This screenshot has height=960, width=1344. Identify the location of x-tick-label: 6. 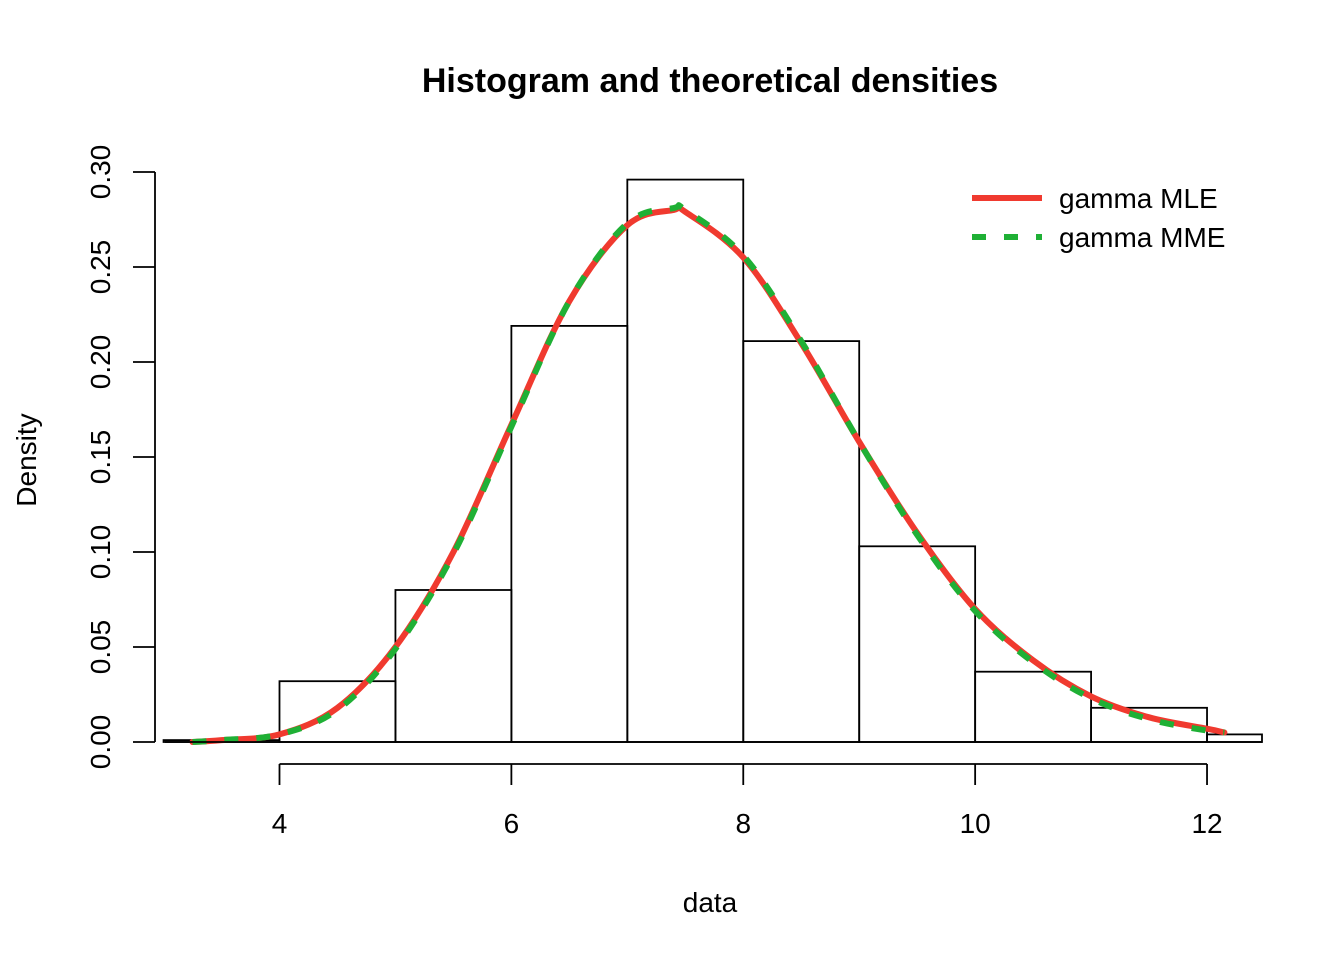
(512, 823).